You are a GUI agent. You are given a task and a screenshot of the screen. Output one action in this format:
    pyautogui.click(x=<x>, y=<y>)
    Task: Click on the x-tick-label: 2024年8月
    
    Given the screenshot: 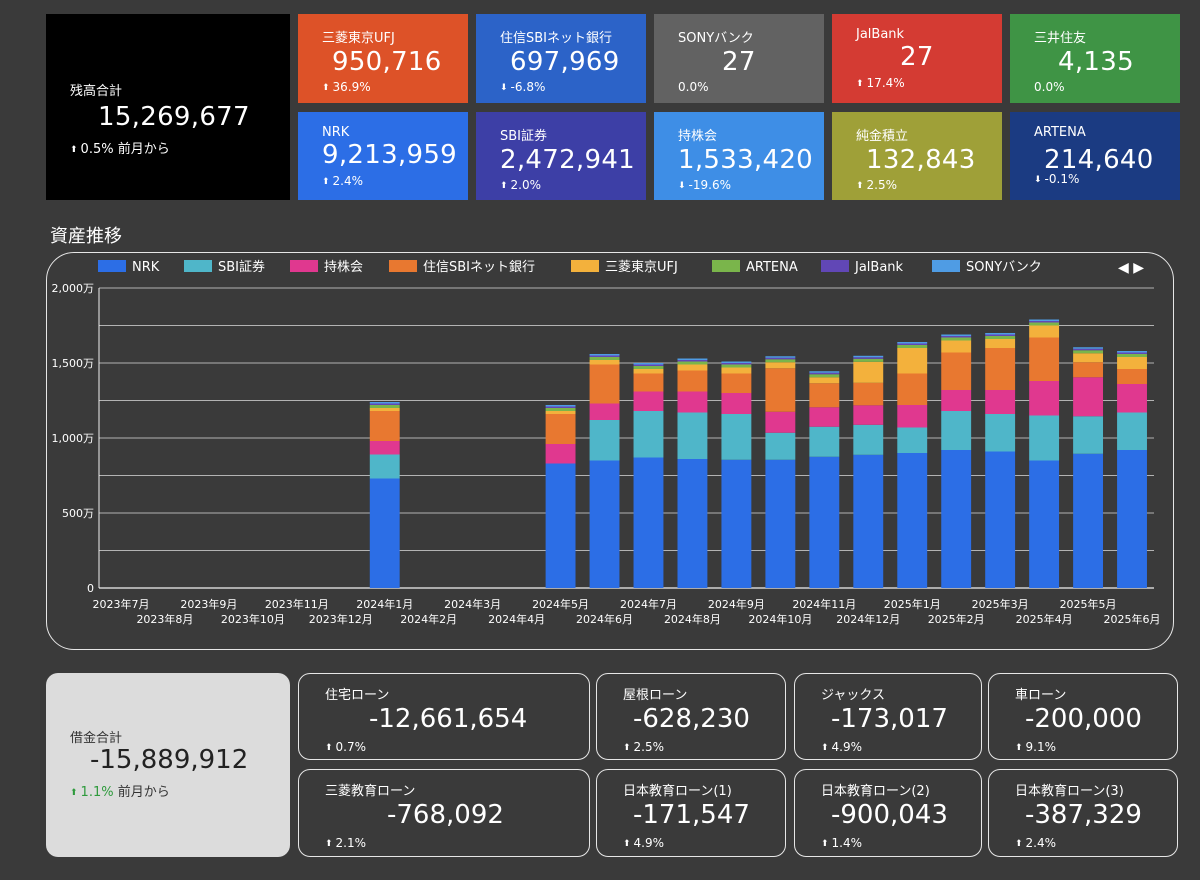 What is the action you would take?
    pyautogui.click(x=692, y=619)
    